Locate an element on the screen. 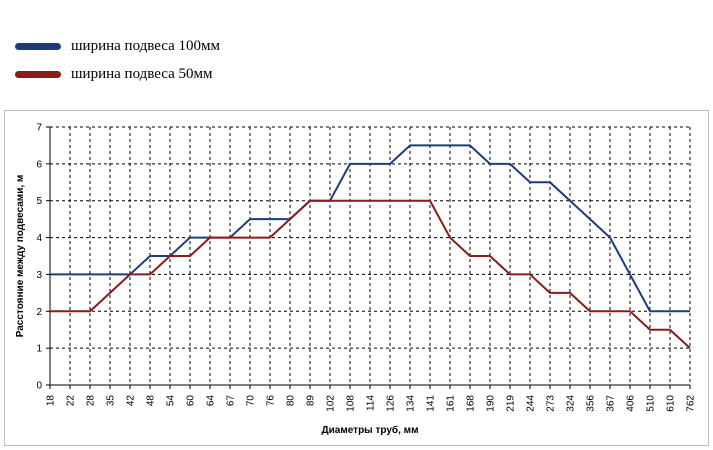  x-tick-label: 510 is located at coordinates (651, 403).